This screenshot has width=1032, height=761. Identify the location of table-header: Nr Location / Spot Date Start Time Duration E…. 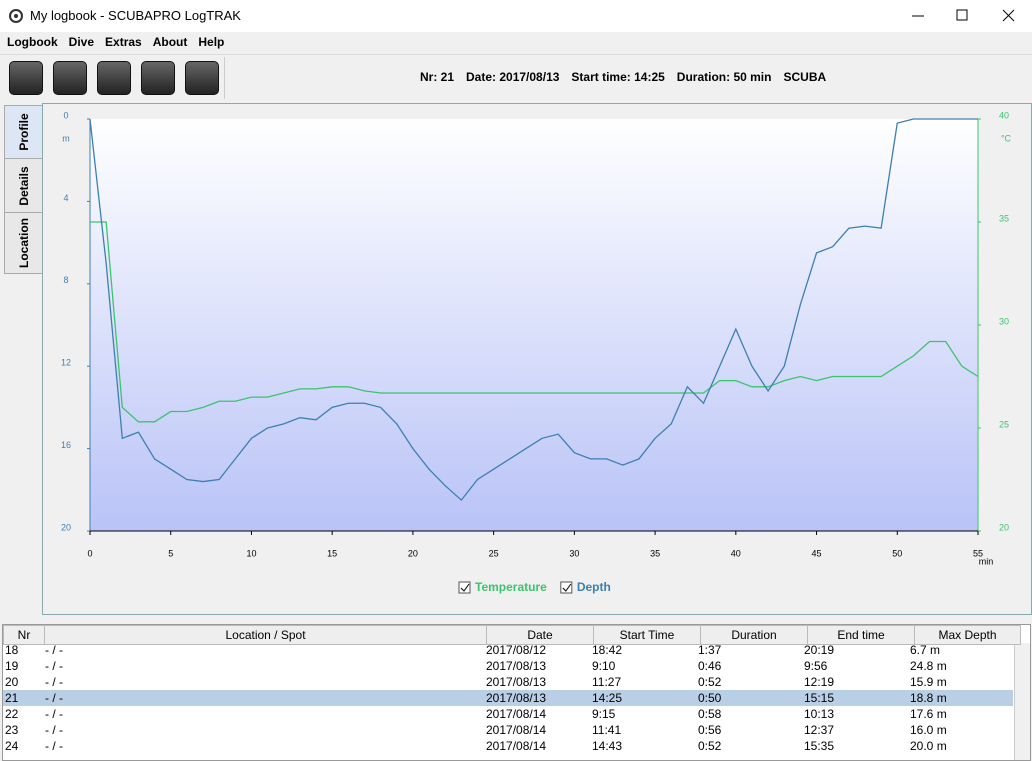
(512, 635).